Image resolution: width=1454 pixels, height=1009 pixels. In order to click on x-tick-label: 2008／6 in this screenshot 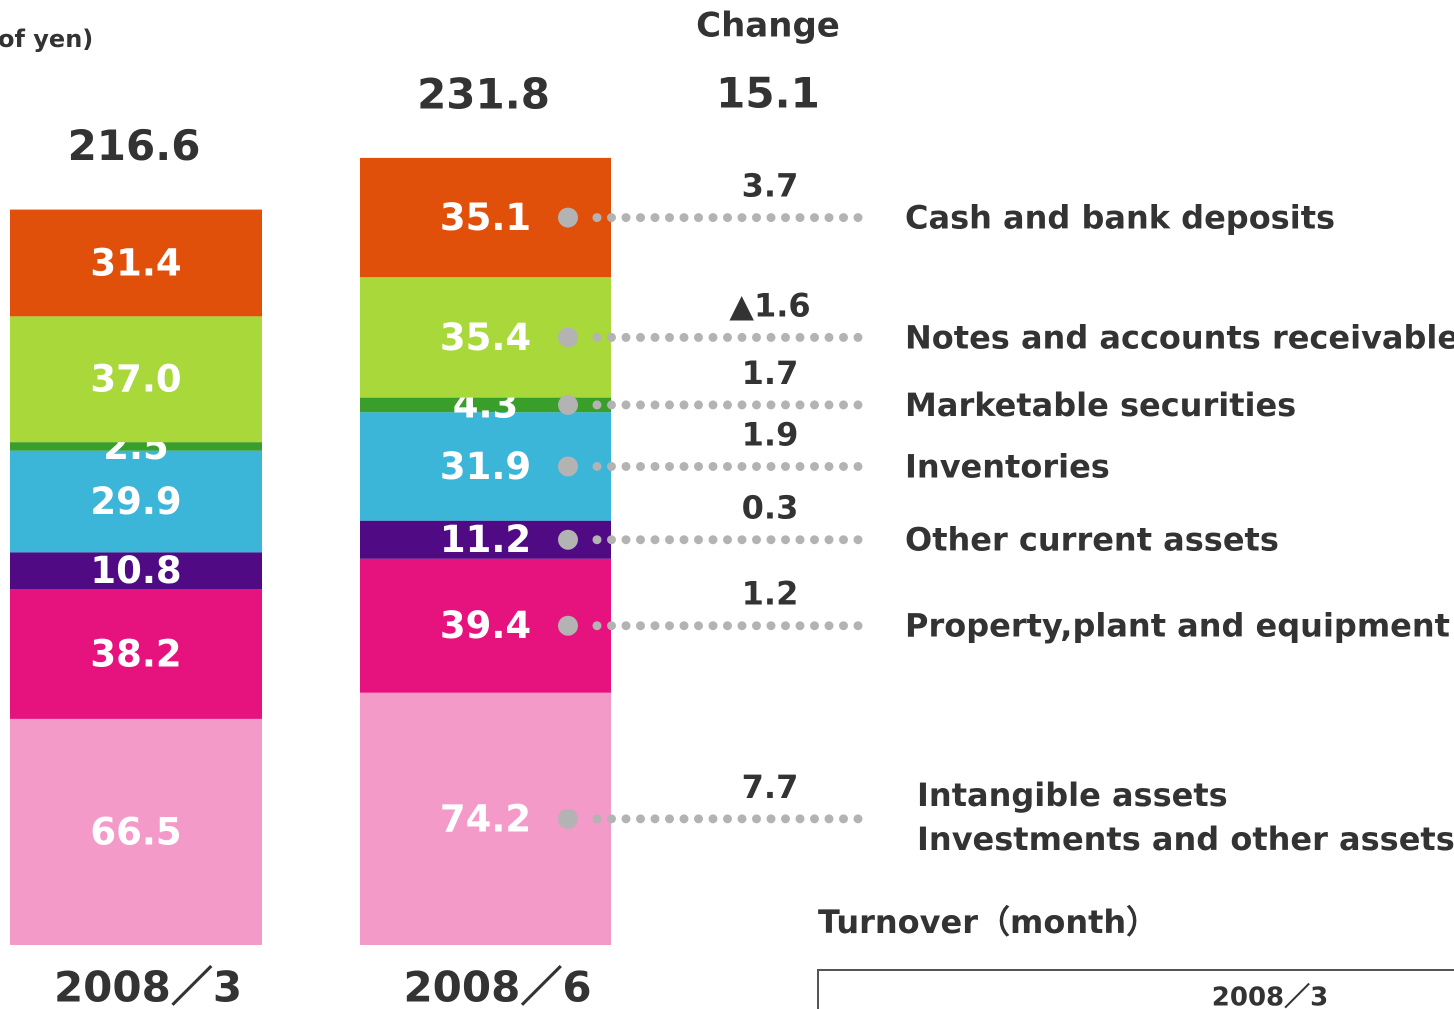, I will do `click(497, 986)`.